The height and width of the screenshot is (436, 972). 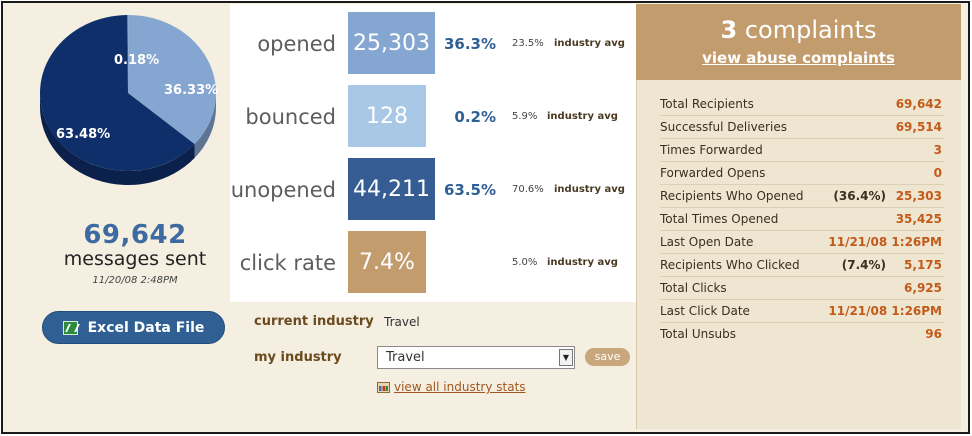 I want to click on detail-row: Successful Deliveries 69,514, so click(x=802, y=127).